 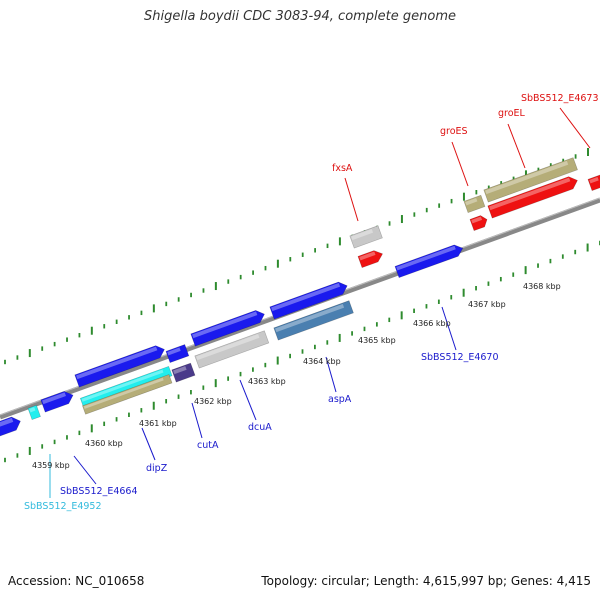 I want to click on leader-cuta, so click(x=197, y=420).